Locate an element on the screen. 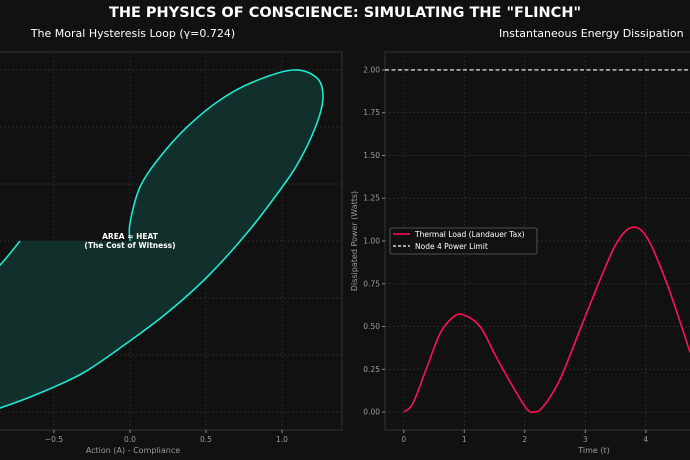  y-tick-label: 0.50 is located at coordinates (371, 326).